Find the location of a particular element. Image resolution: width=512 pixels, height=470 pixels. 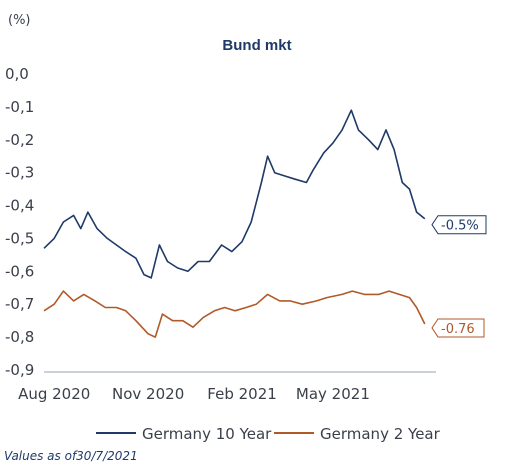

legend: Germany 10 Year Germany 2 Year is located at coordinates (268, 434).